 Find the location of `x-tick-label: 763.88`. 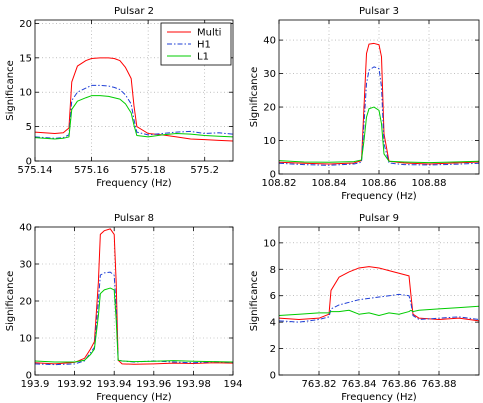

x-tick-label: 763.88 is located at coordinates (439, 384).